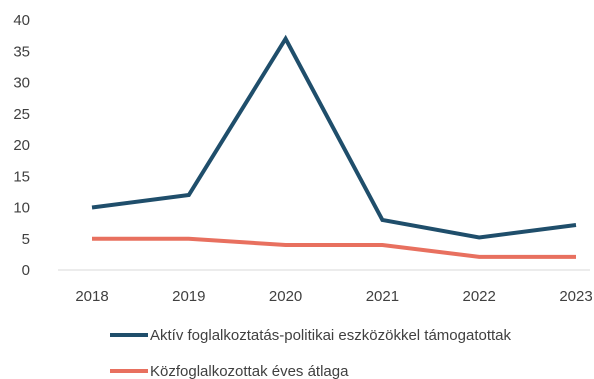 The height and width of the screenshot is (379, 594). Describe the element at coordinates (333, 296) in the screenshot. I see `x-axis-ticks: 2018 2019 2020 2021 2022 2023` at that location.